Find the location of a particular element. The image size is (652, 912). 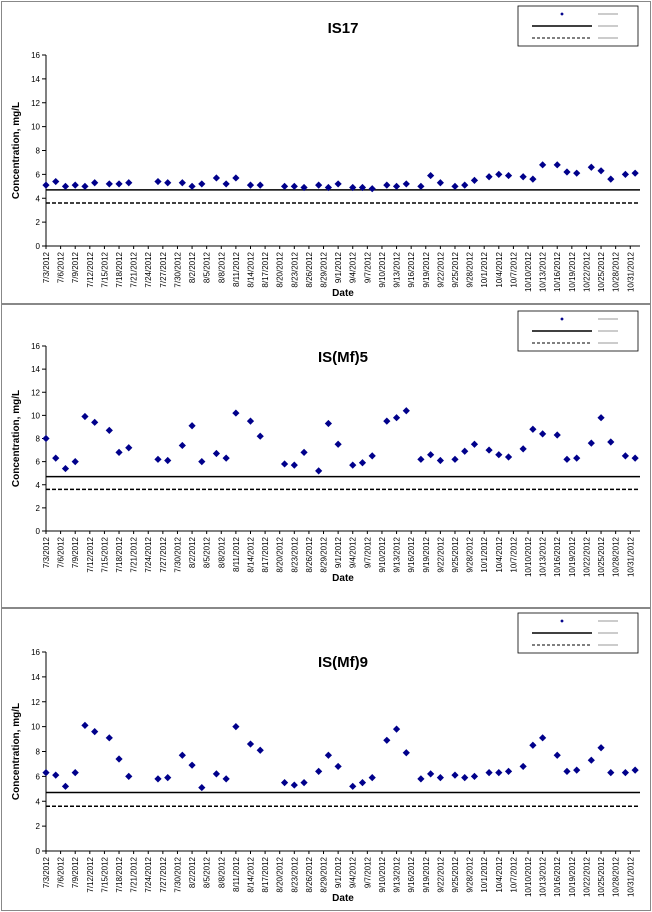

x-tick-label: 8/26/2012 is located at coordinates (309, 269).